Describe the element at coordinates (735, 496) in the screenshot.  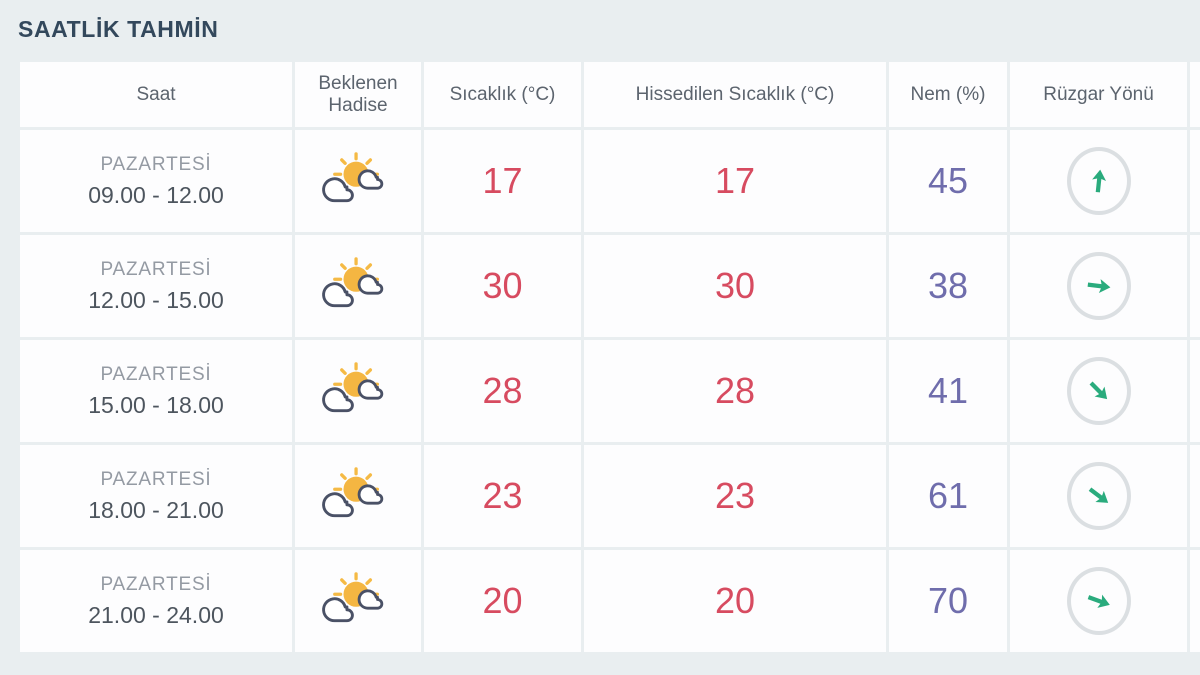
I see `feels-like-cell: 23` at that location.